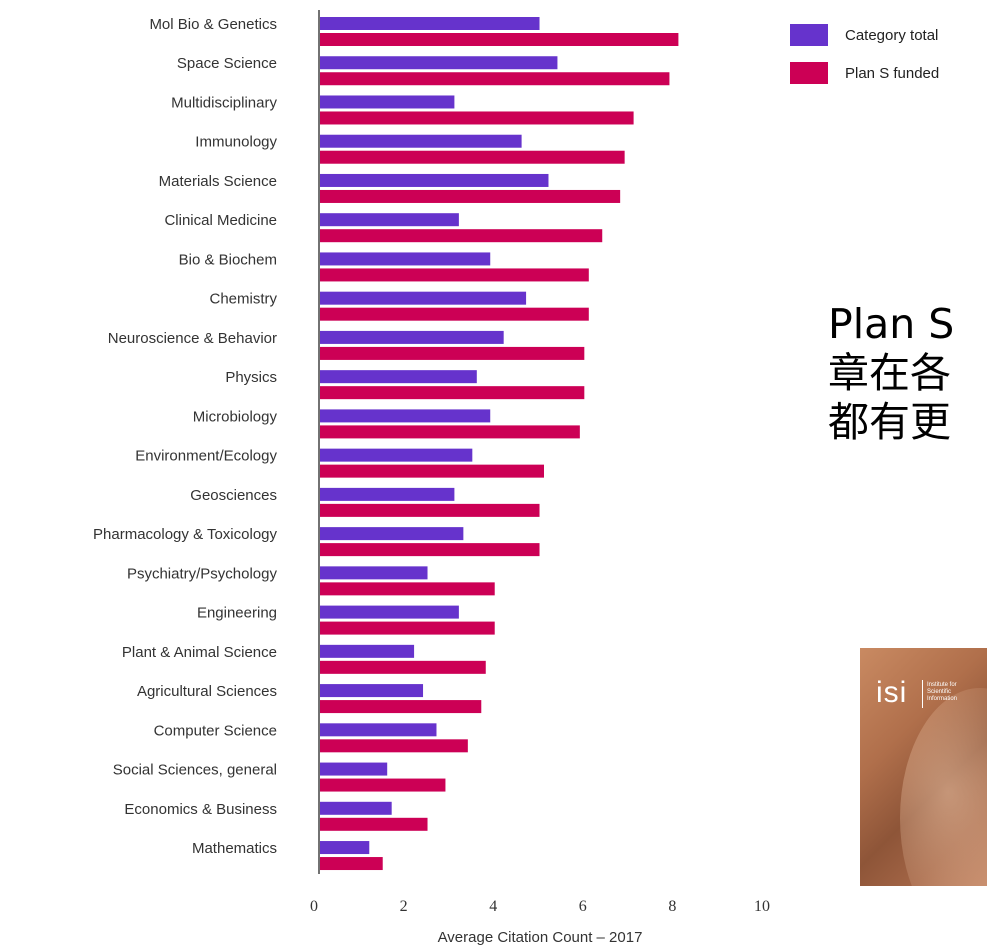 The height and width of the screenshot is (951, 987). I want to click on category-label: Clinical Medicine, so click(220, 220).